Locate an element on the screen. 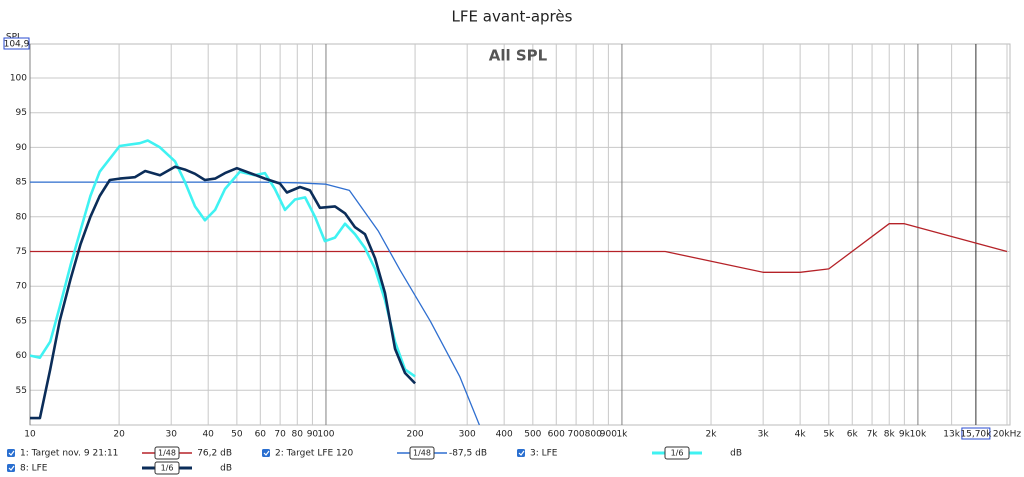 Image resolution: width=1024 pixels, height=477 pixels. legend-name: 2: Target LFE 120 is located at coordinates (314, 454).